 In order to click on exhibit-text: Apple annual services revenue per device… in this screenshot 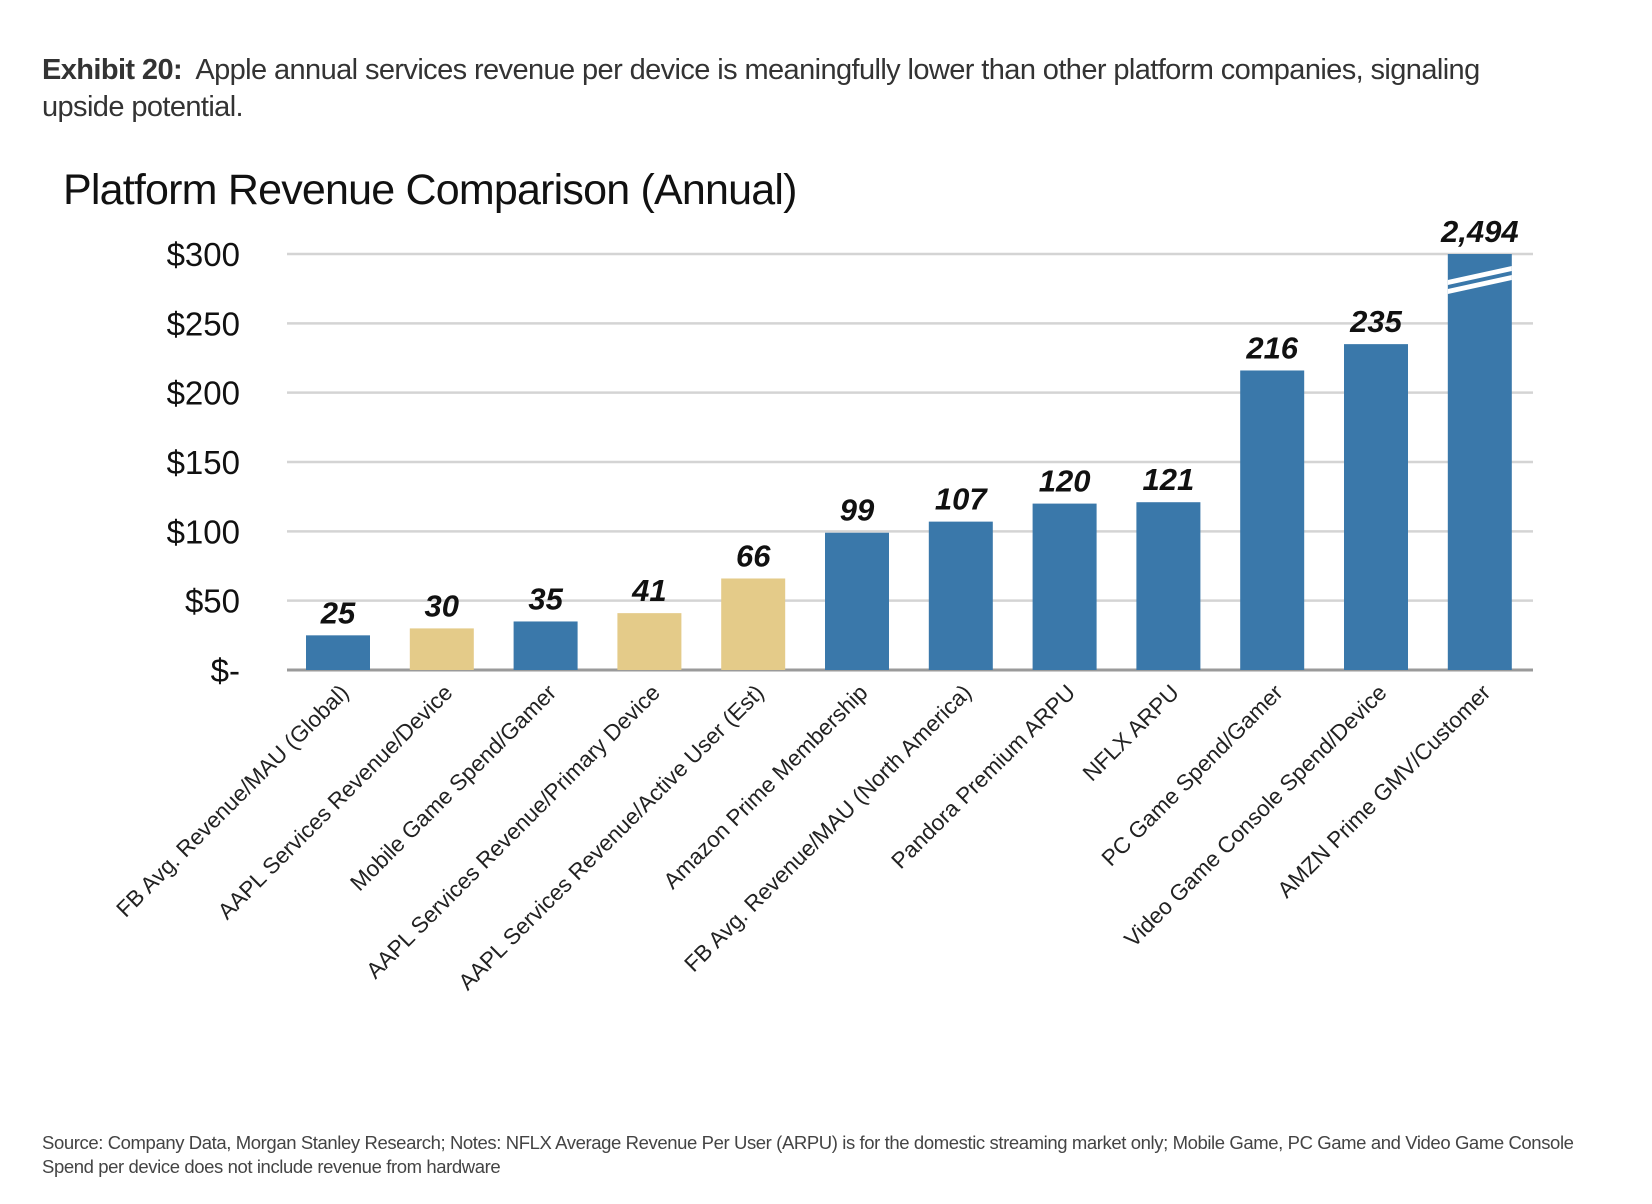, I will do `click(761, 88)`.